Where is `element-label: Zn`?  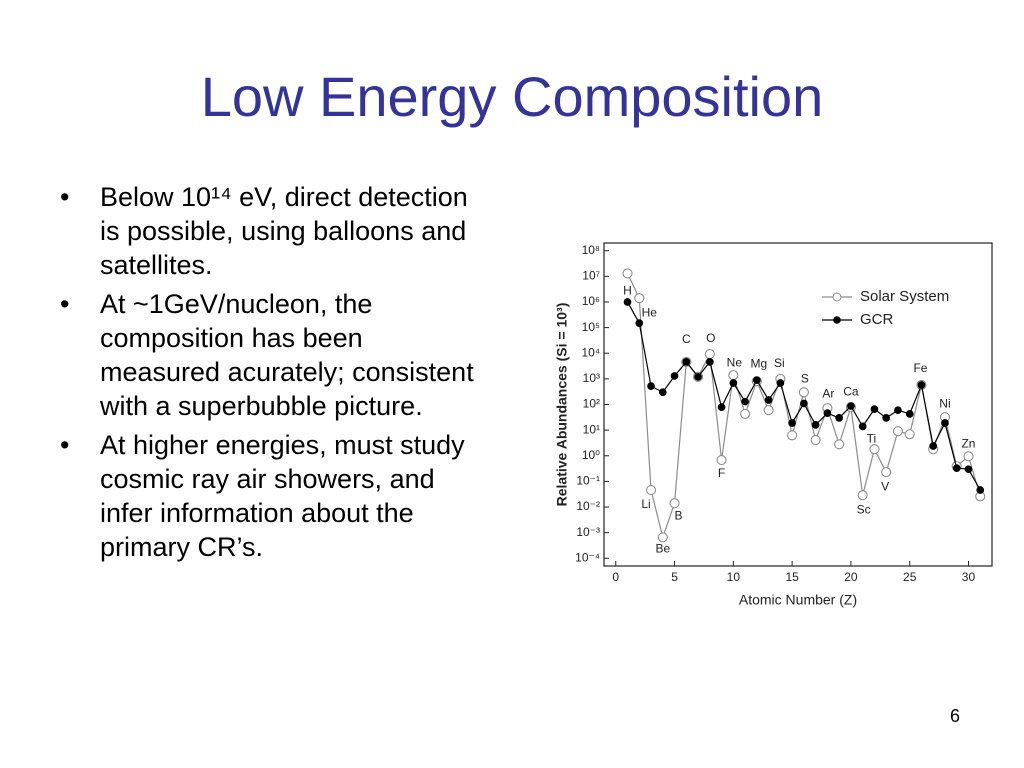
element-label: Zn is located at coordinates (968, 444).